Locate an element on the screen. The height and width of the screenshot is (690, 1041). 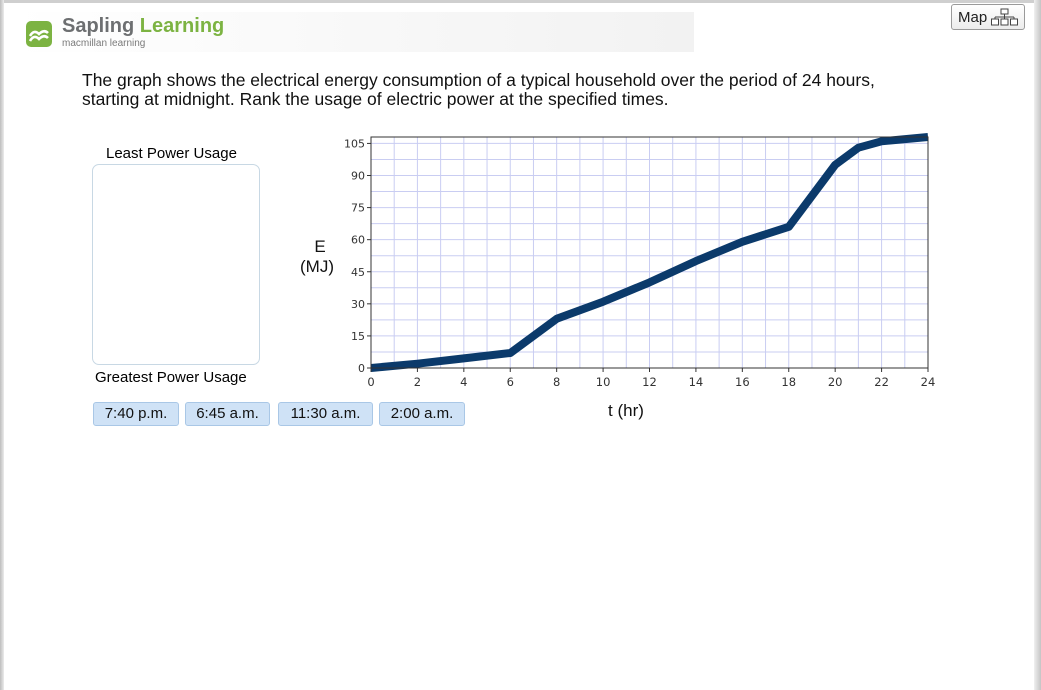
x-tick-label: 0 is located at coordinates (370, 382).